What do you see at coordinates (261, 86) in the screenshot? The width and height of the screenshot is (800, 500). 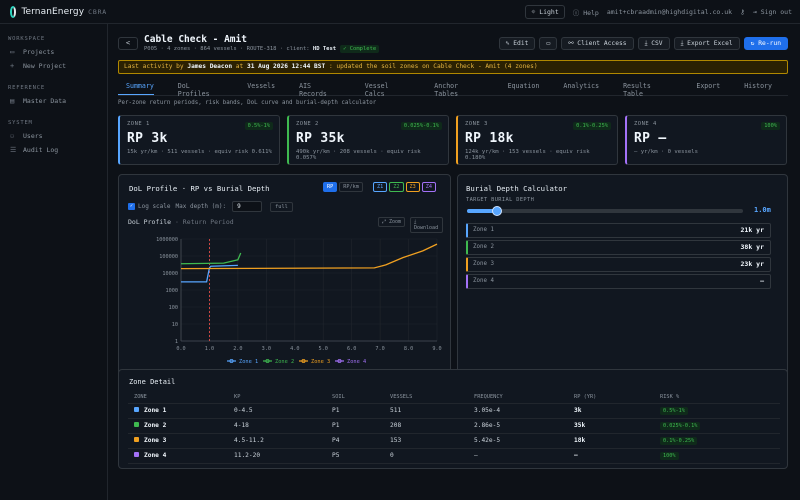 I see `tab-vessels: Vessels` at bounding box center [261, 86].